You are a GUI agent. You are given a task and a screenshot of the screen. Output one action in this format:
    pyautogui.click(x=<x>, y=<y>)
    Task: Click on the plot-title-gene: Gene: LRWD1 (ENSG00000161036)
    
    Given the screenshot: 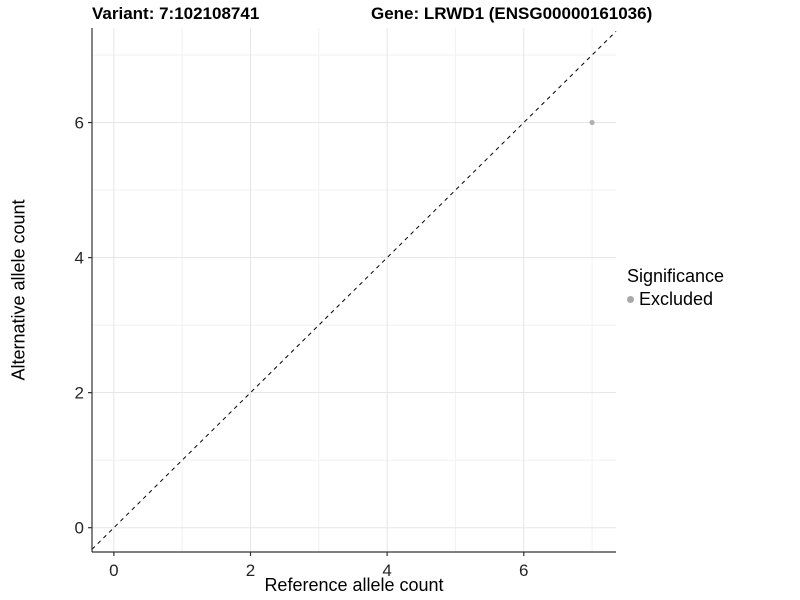 What is the action you would take?
    pyautogui.click(x=512, y=13)
    